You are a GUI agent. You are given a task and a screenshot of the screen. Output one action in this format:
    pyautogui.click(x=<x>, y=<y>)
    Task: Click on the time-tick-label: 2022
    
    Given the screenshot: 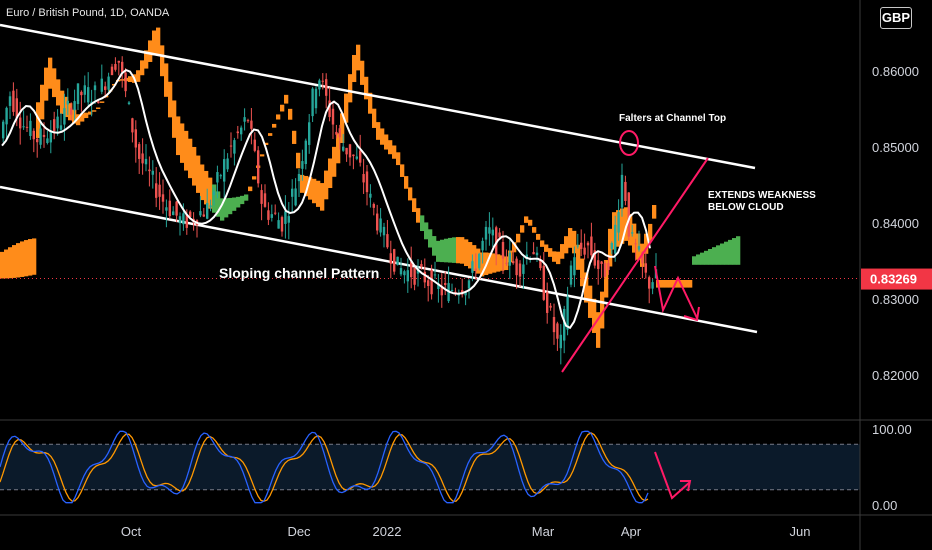 What is the action you would take?
    pyautogui.click(x=387, y=531)
    